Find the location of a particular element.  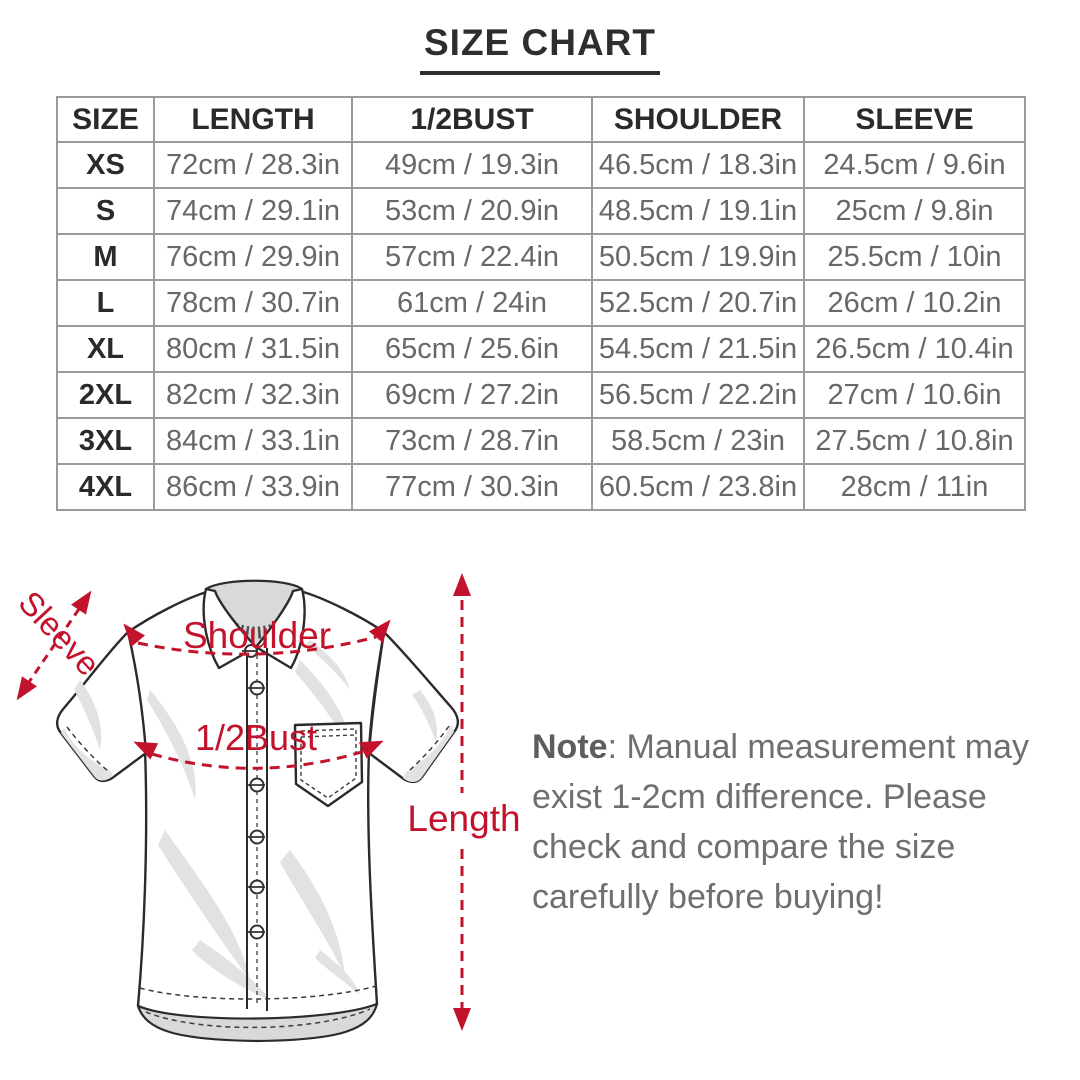

cell-length: 82cm / 32.3in is located at coordinates (253, 395).